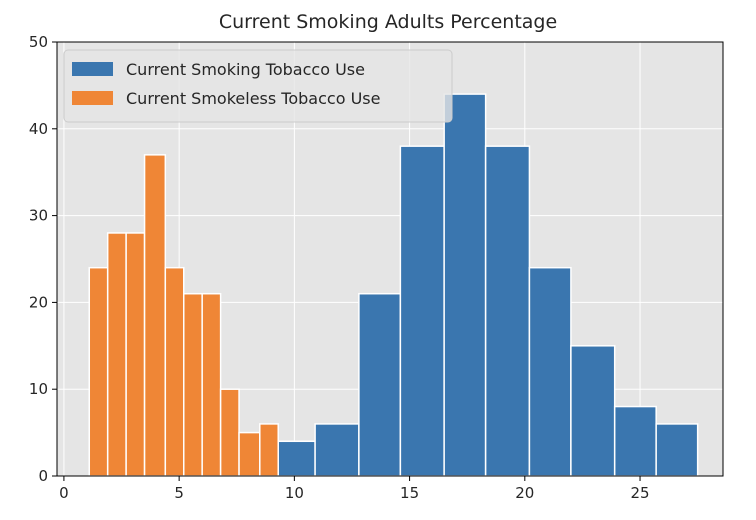 The height and width of the screenshot is (520, 756). Describe the element at coordinates (249, 454) in the screenshot. I see `bar-series1-bin8` at that location.